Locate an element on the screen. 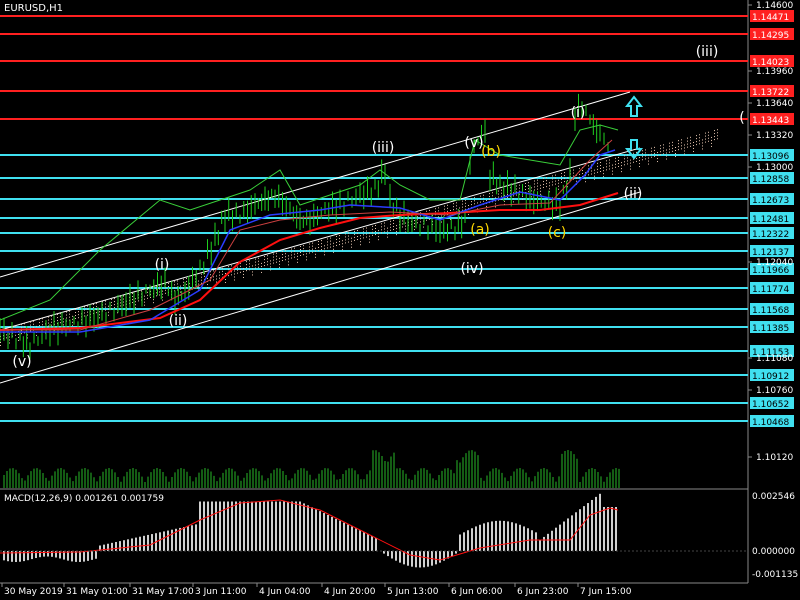 The image size is (800, 600). macd-histogram is located at coordinates (374, 530).